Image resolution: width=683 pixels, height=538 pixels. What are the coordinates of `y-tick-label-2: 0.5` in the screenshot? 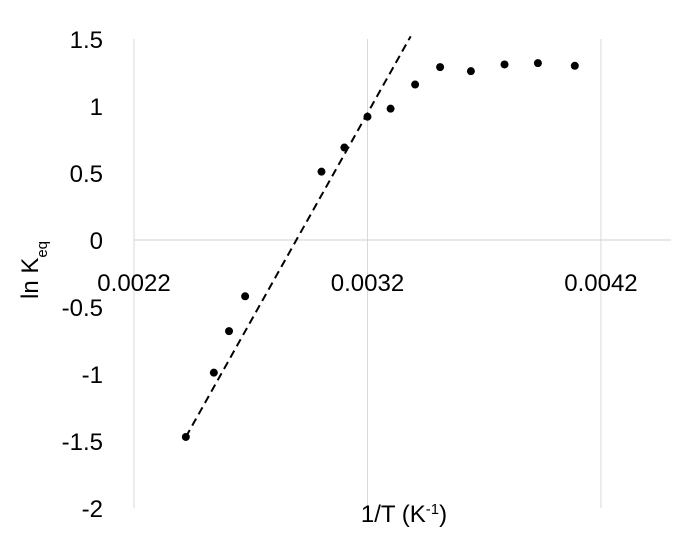 It's located at (86, 174).